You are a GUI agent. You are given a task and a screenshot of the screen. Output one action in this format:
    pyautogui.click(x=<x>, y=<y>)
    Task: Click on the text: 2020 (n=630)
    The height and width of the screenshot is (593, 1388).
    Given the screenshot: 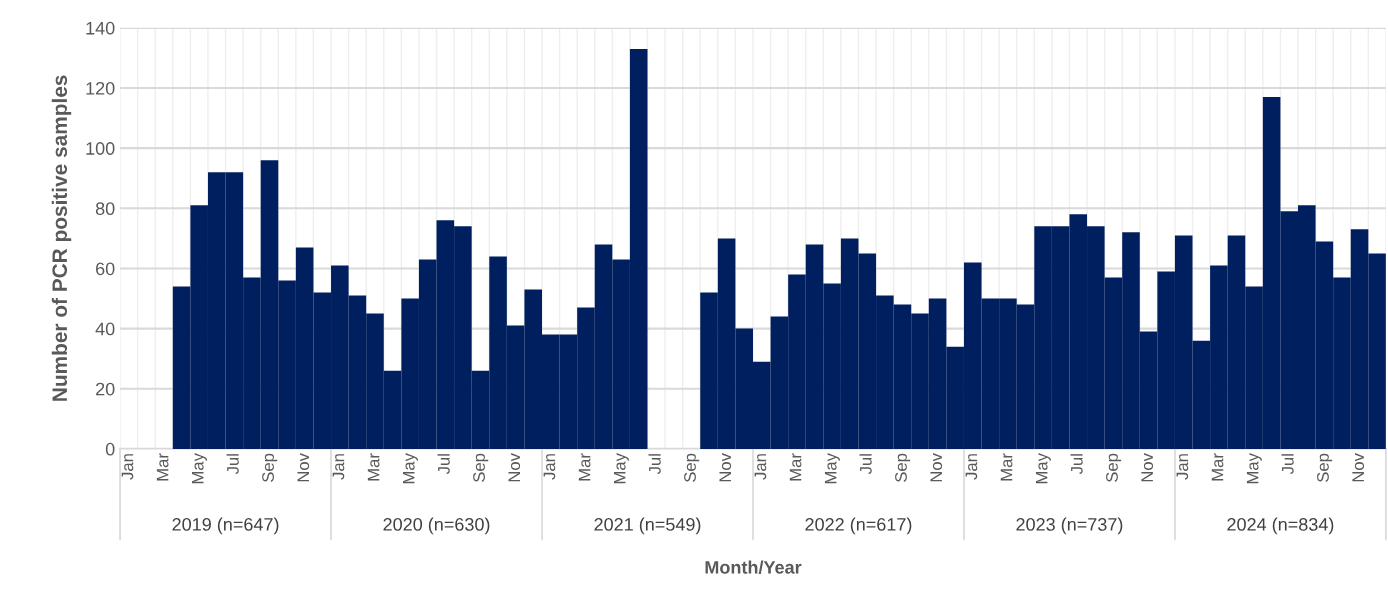 What is the action you would take?
    pyautogui.click(x=436, y=526)
    